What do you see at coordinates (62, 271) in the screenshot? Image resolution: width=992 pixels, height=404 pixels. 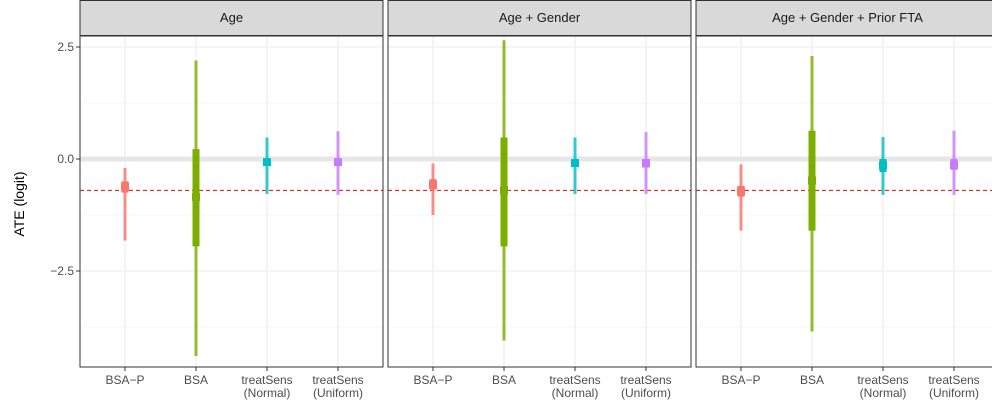 I see `y-tick-label: −2.5` at bounding box center [62, 271].